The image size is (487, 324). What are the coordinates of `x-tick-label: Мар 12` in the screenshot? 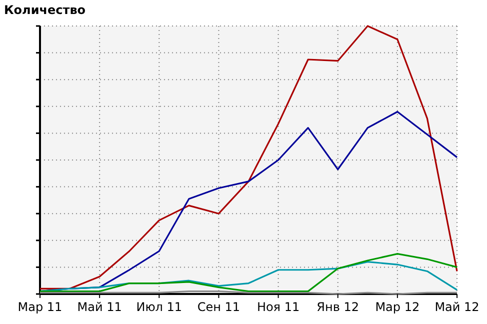 It's located at (397, 307).